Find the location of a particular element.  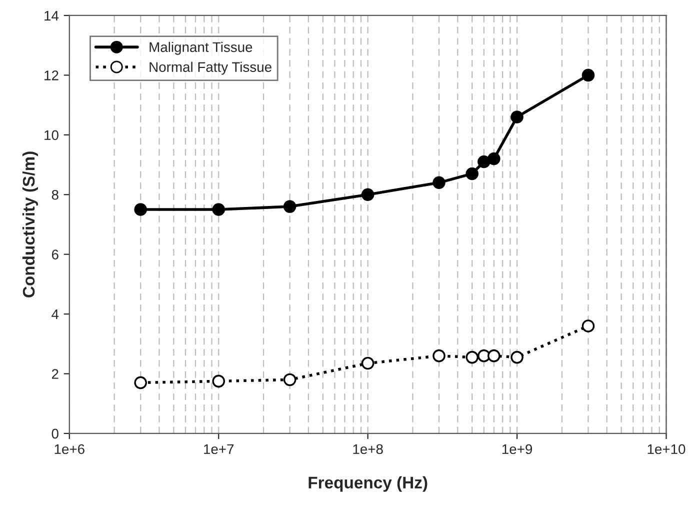

y-tick-label: 0 is located at coordinates (55, 433).